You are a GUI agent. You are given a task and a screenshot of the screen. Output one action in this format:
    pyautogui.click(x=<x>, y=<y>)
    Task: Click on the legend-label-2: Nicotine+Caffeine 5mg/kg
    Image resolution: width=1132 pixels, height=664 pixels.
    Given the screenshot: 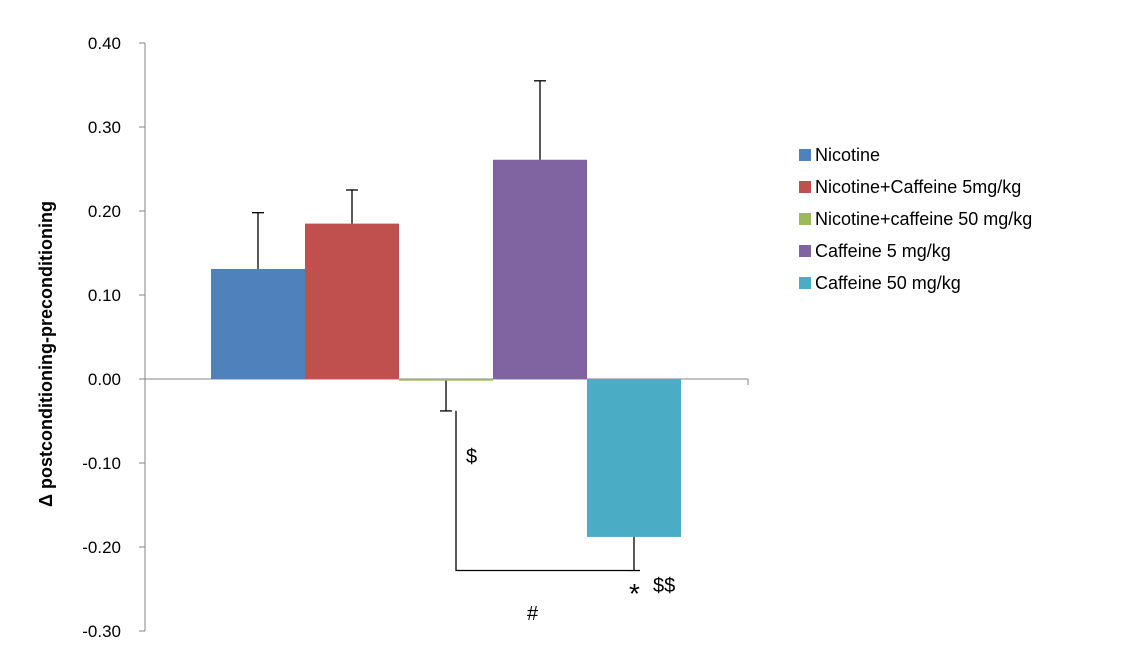 What is the action you would take?
    pyautogui.click(x=918, y=187)
    